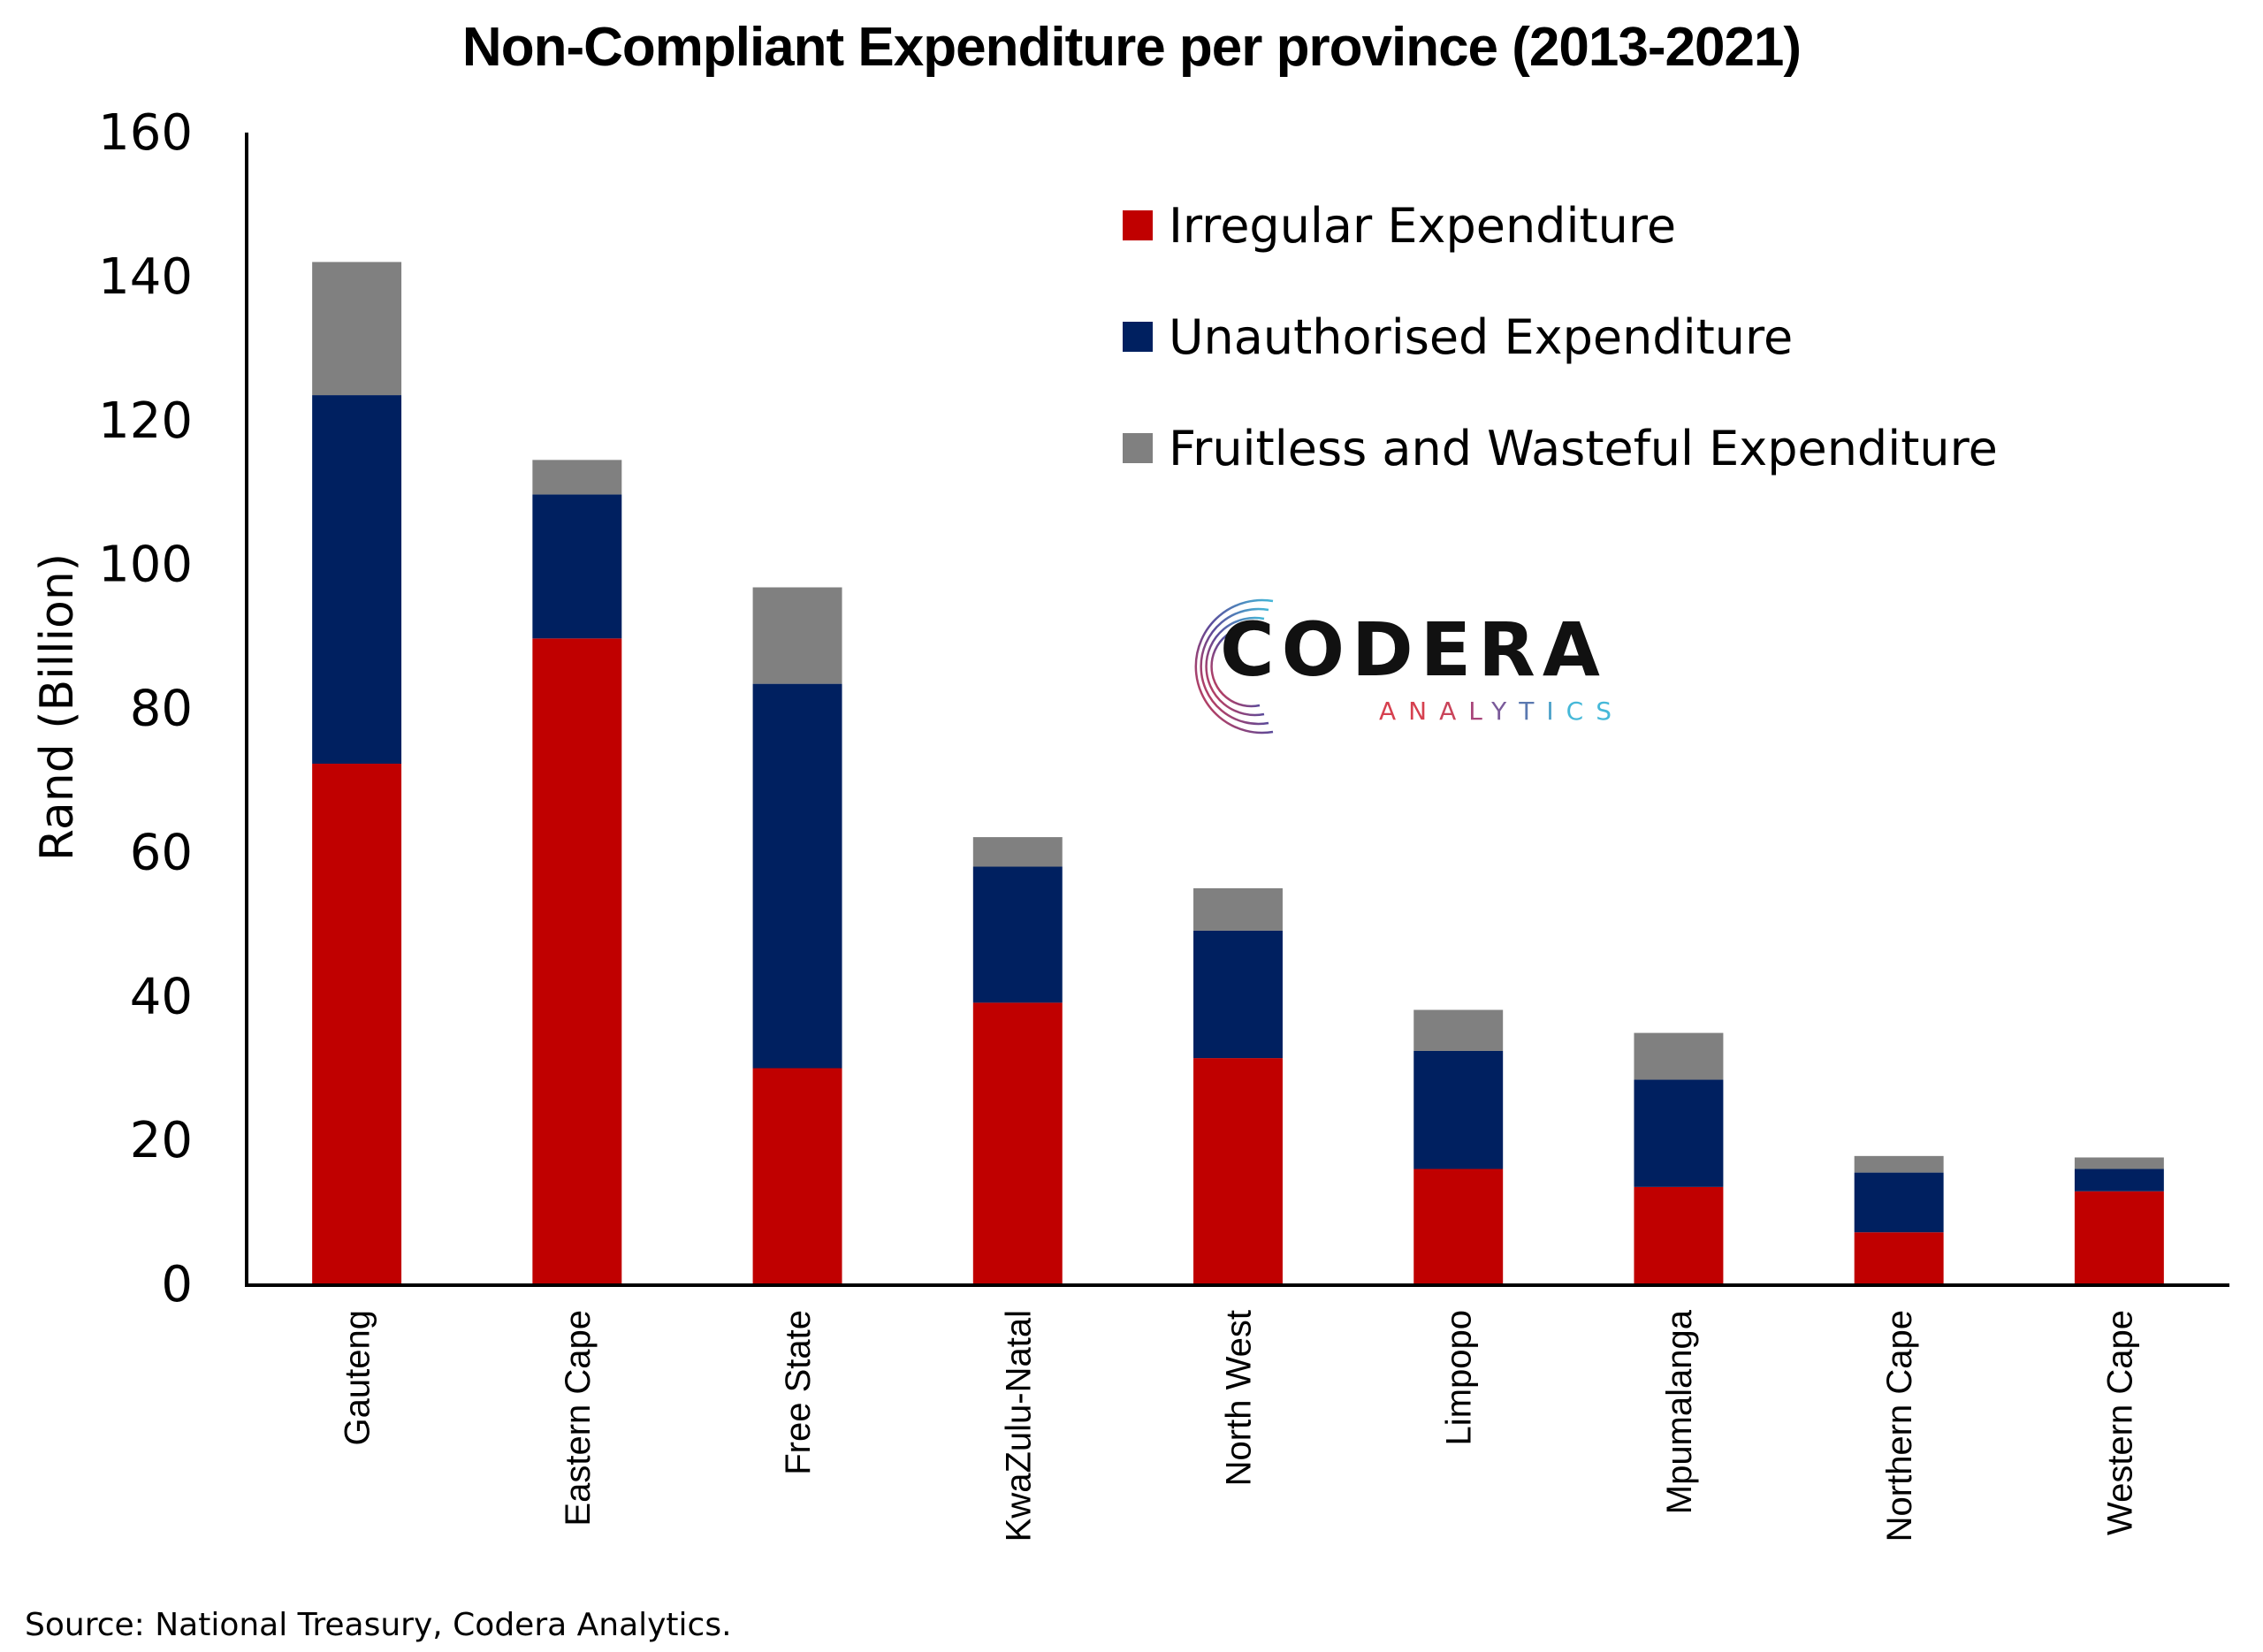 The height and width of the screenshot is (1652, 2263). What do you see at coordinates (146, 133) in the screenshot?
I see `y-tick-label: 160` at bounding box center [146, 133].